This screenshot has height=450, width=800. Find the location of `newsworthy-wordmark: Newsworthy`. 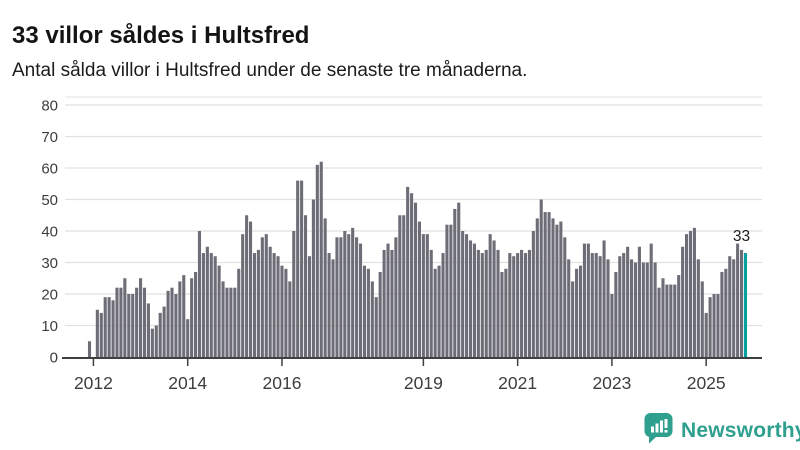

newsworthy-wordmark: Newsworthy is located at coordinates (740, 430).